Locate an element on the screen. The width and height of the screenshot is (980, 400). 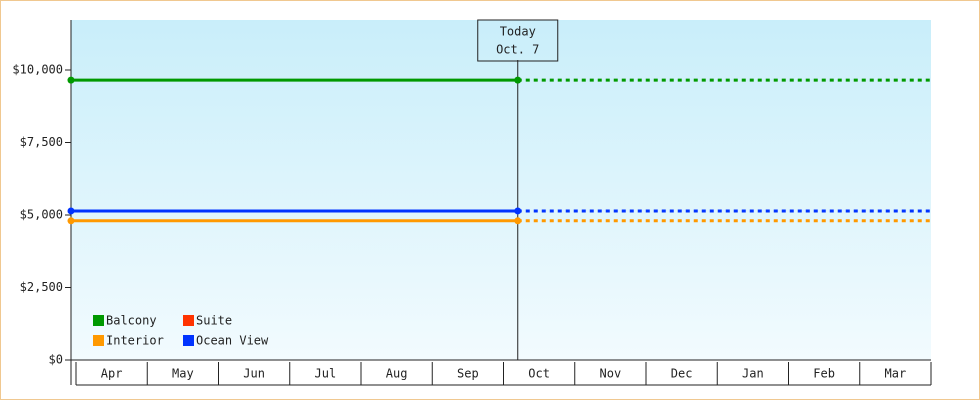
x-tick-label: Aug is located at coordinates (397, 374).